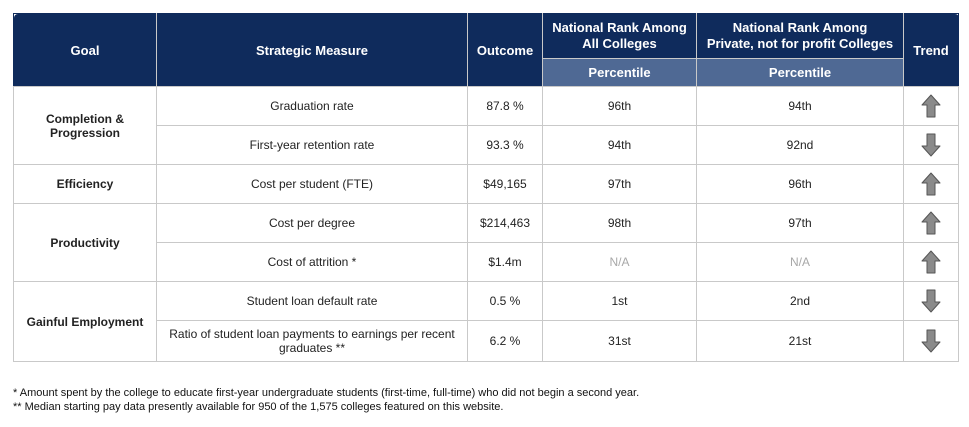  Describe the element at coordinates (505, 184) in the screenshot. I see `outcome-cell: $49,165` at that location.